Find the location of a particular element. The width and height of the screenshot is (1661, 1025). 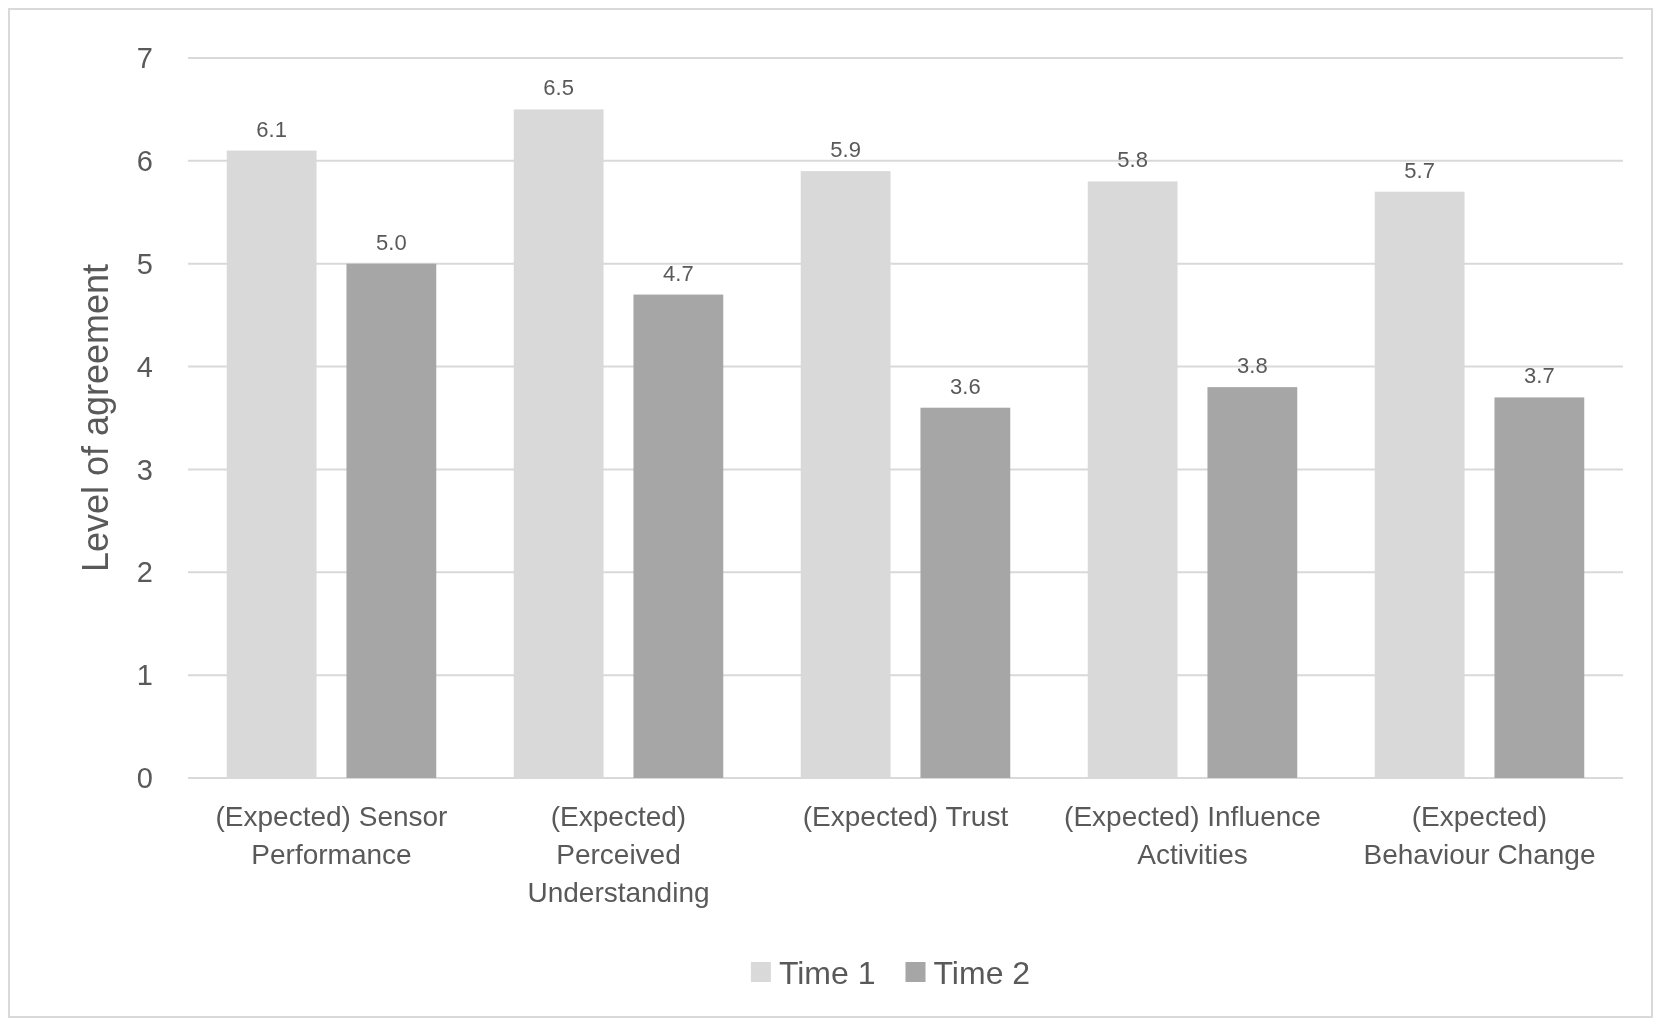

data-label: 5.7 is located at coordinates (1419, 170).